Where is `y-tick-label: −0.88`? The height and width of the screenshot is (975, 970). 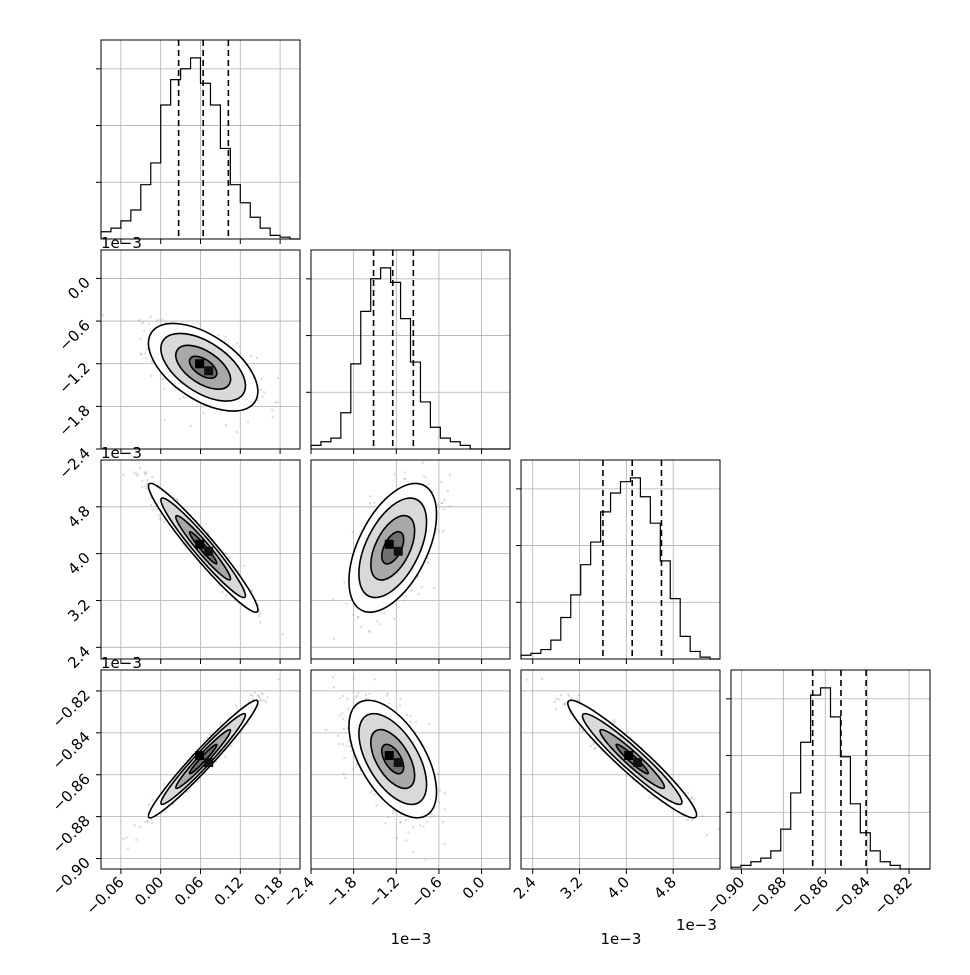 y-tick-label: −0.88 is located at coordinates (71, 834).